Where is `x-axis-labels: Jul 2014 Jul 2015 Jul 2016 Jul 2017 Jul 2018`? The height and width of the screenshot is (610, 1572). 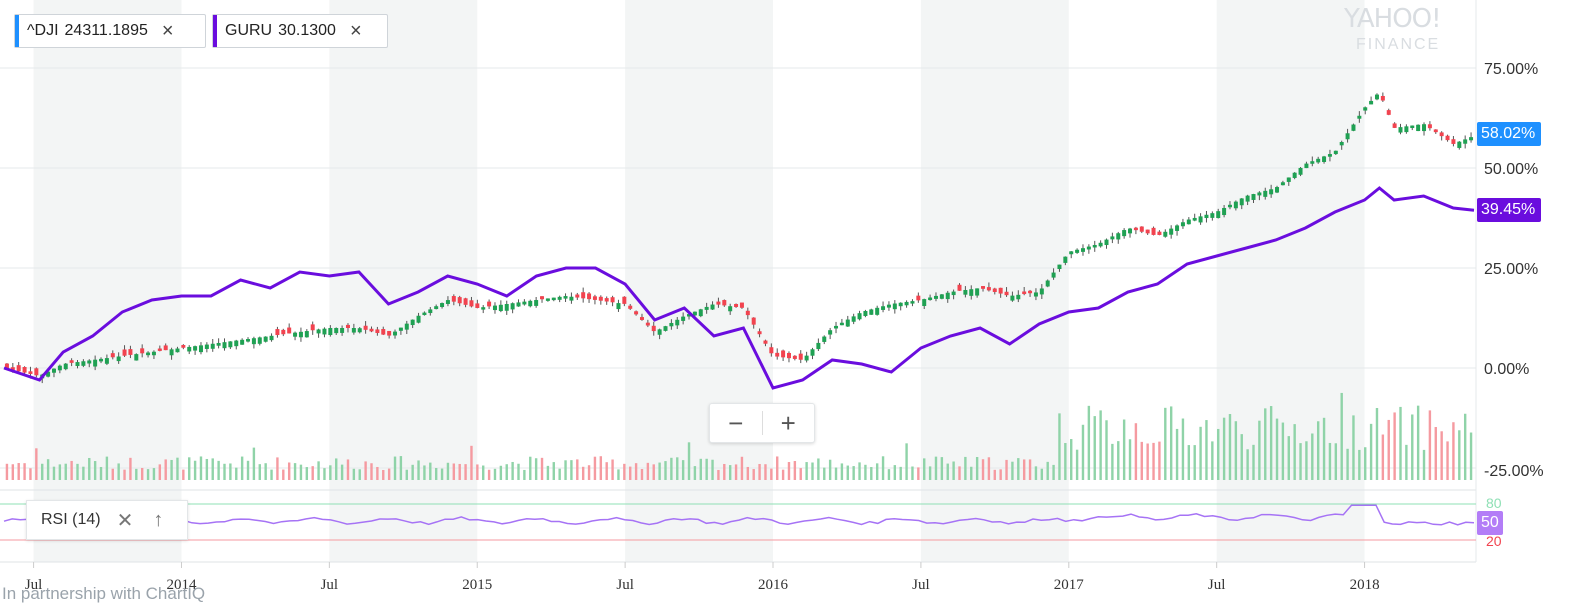
x-axis-labels: Jul 2014 Jul 2015 Jul 2016 Jul 2017 Jul 2018 is located at coordinates (702, 577).